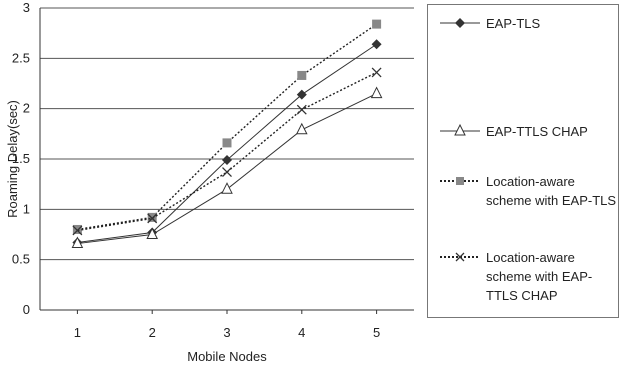 Image resolution: width=623 pixels, height=370 pixels. Describe the element at coordinates (26, 208) in the screenshot. I see `y-tick-label: 1` at that location.